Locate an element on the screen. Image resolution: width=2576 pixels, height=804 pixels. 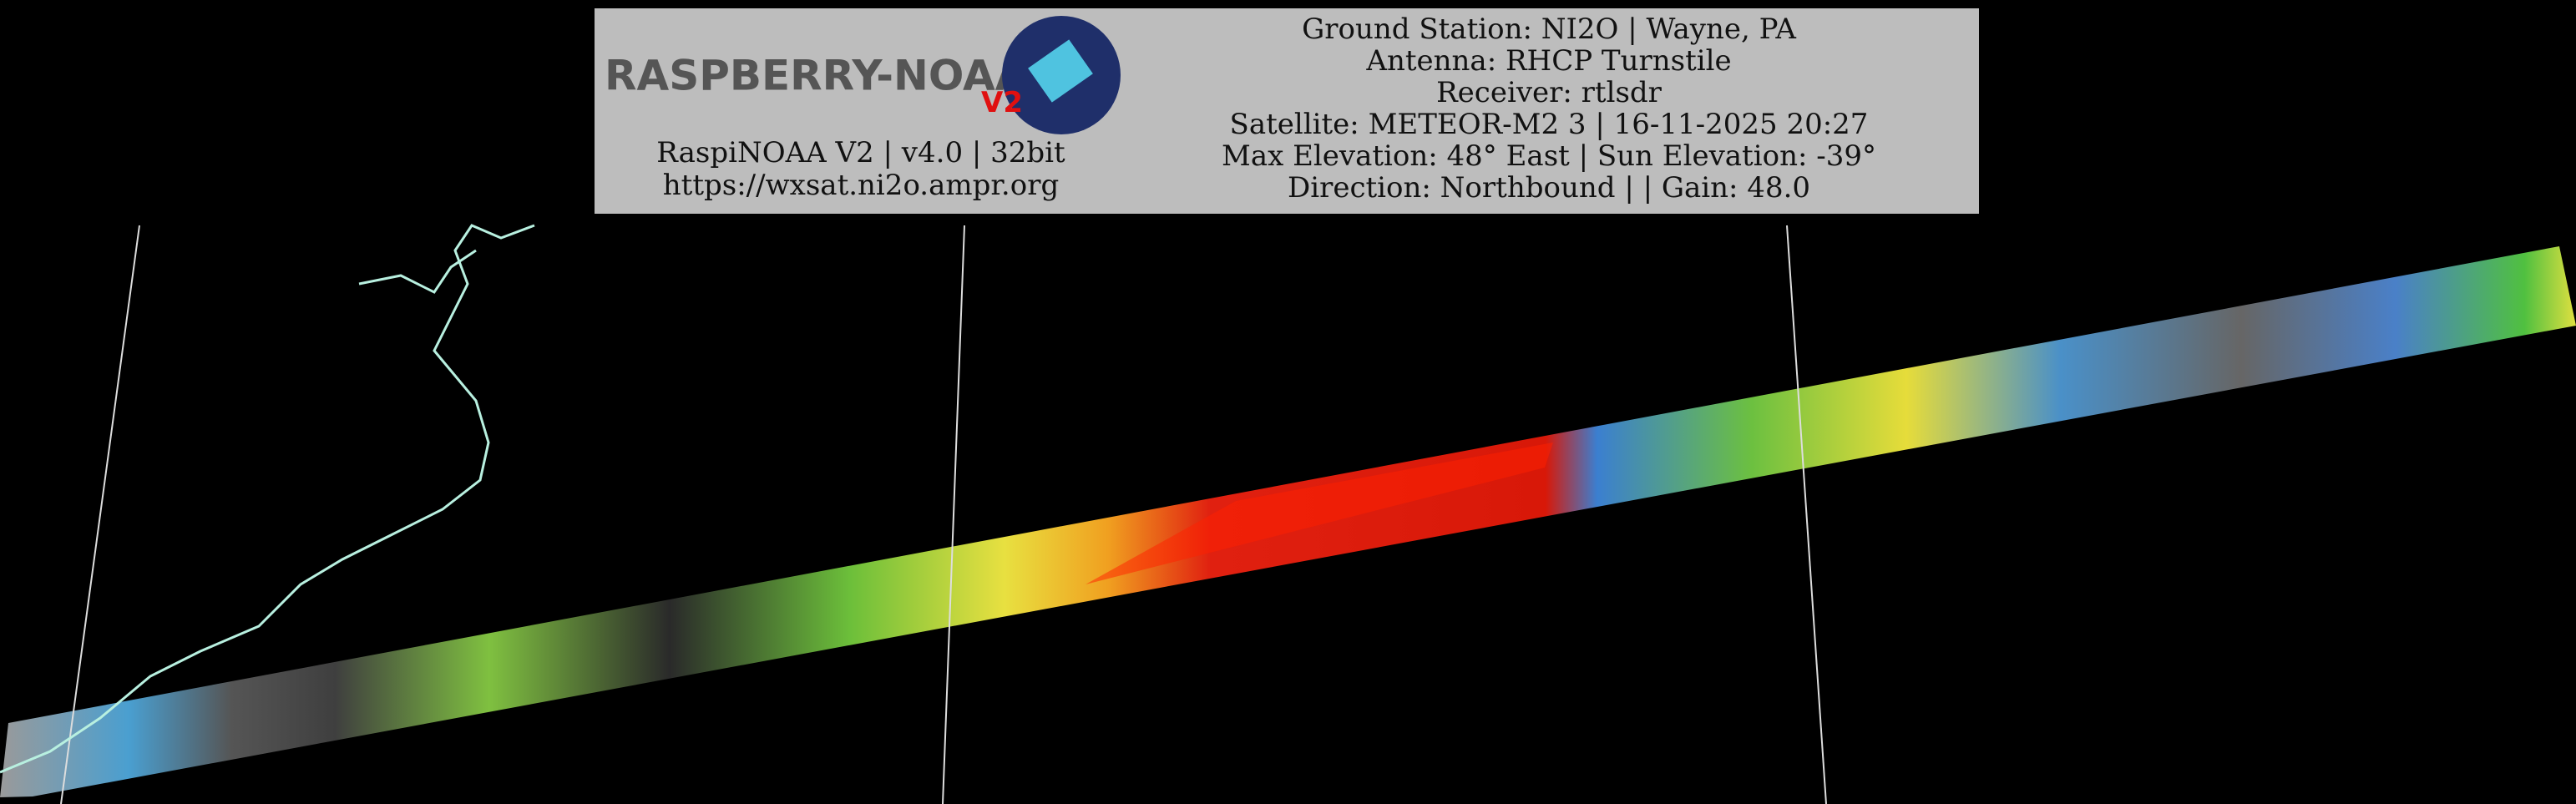
coastline is located at coordinates (418, 271).